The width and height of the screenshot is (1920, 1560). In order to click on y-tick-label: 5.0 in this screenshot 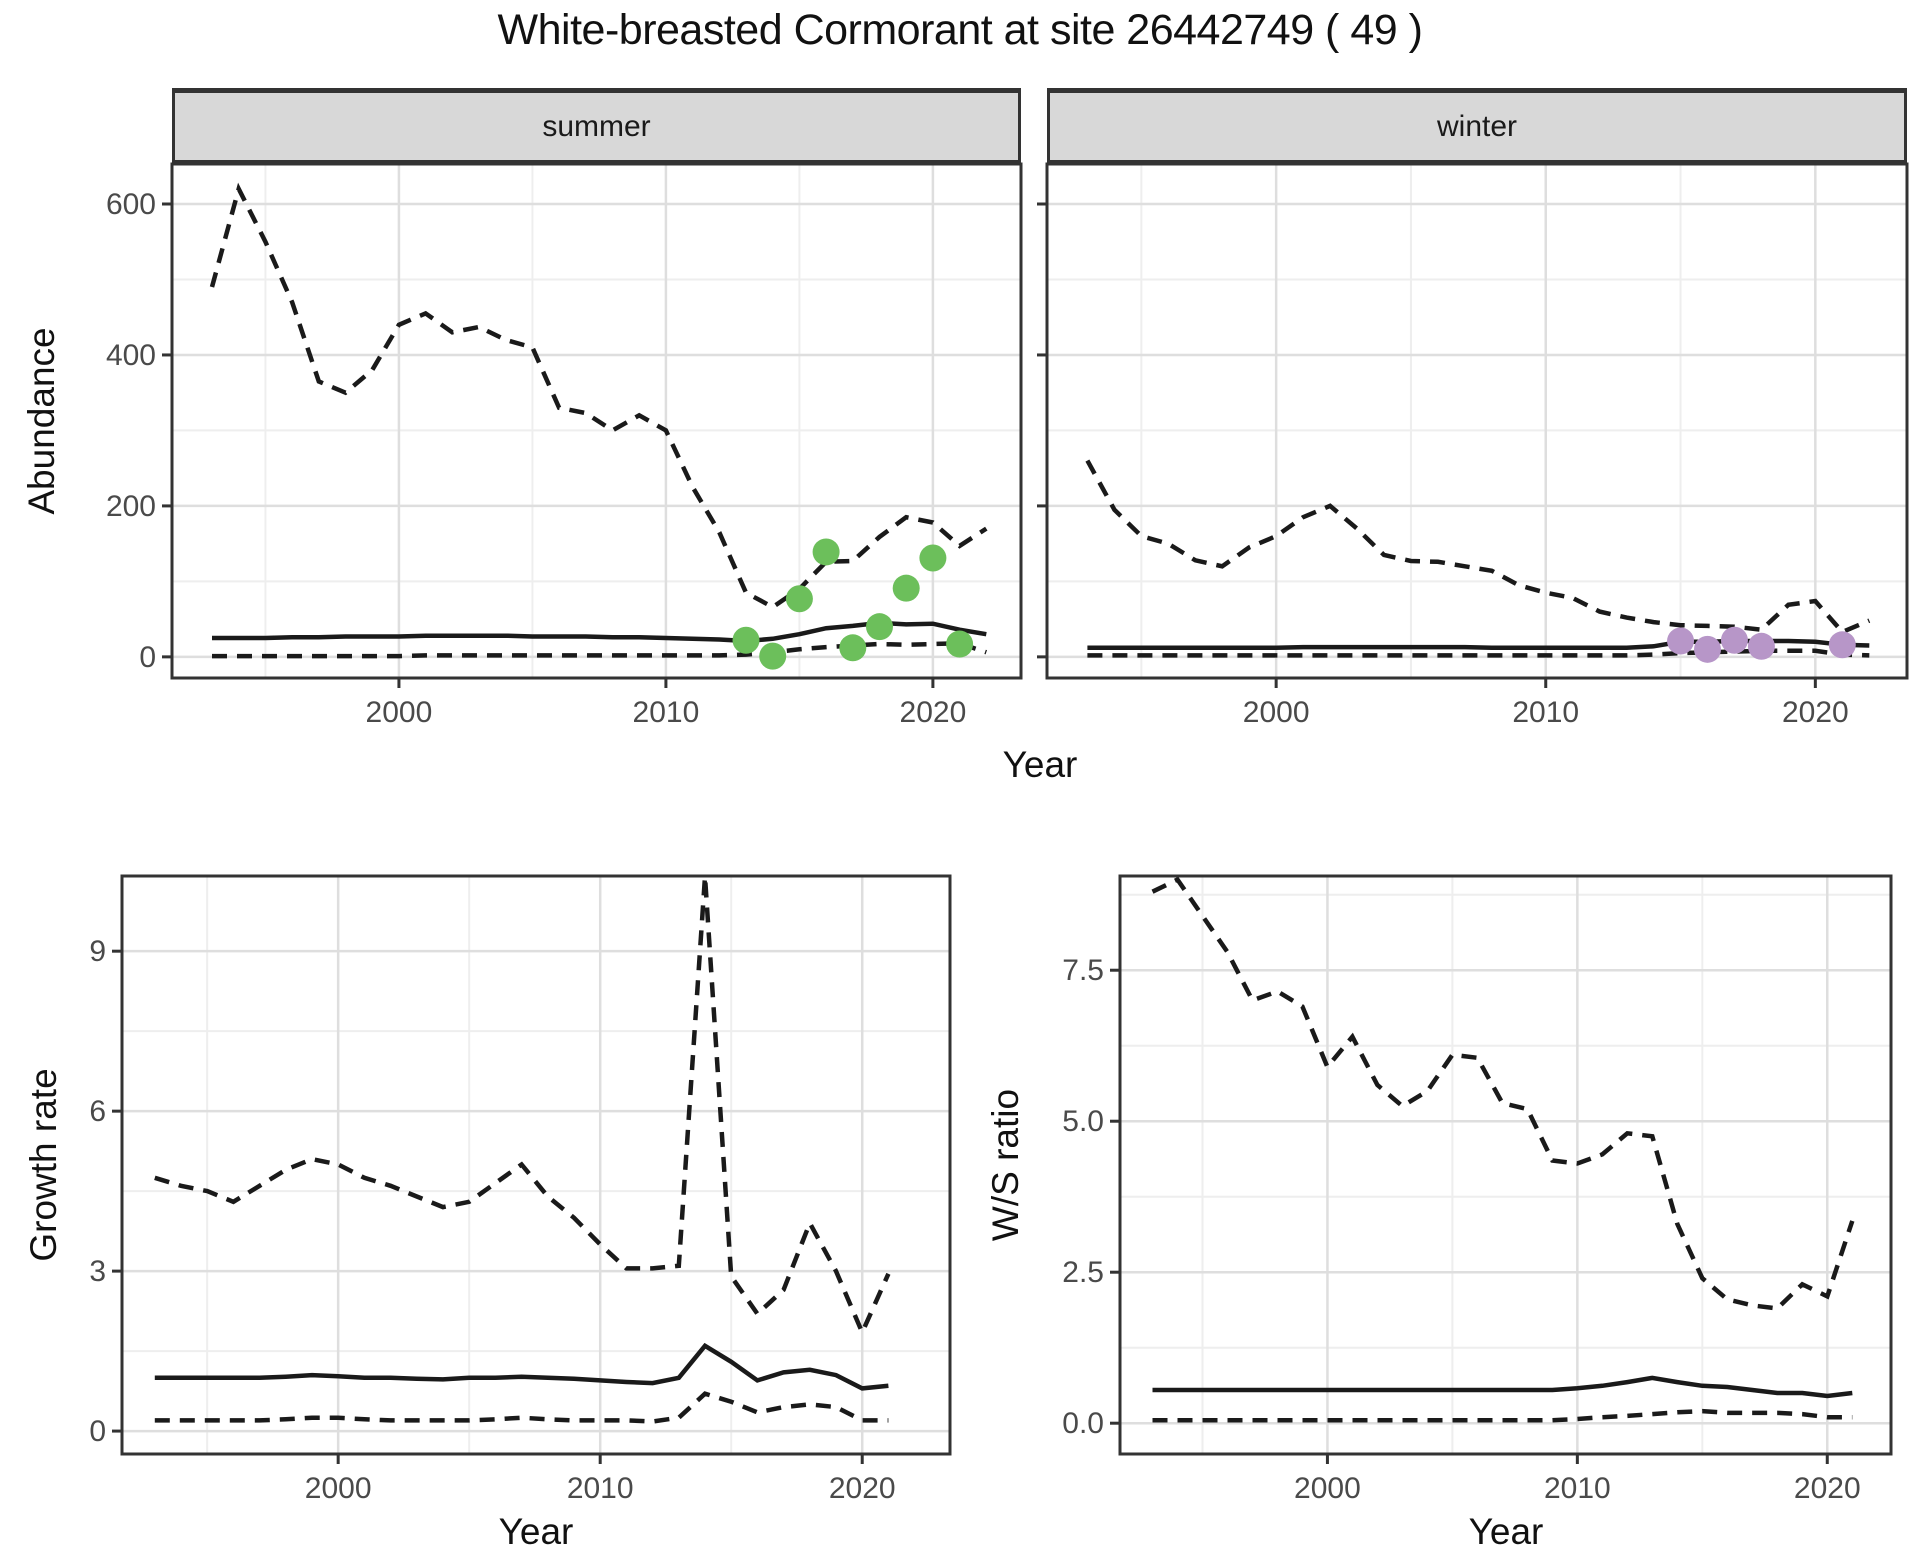, I will do `click(1083, 1121)`.